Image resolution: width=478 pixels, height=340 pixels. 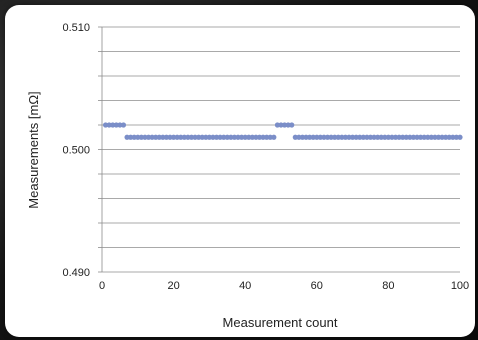 I want to click on x-tick-label: 60, so click(x=317, y=286).